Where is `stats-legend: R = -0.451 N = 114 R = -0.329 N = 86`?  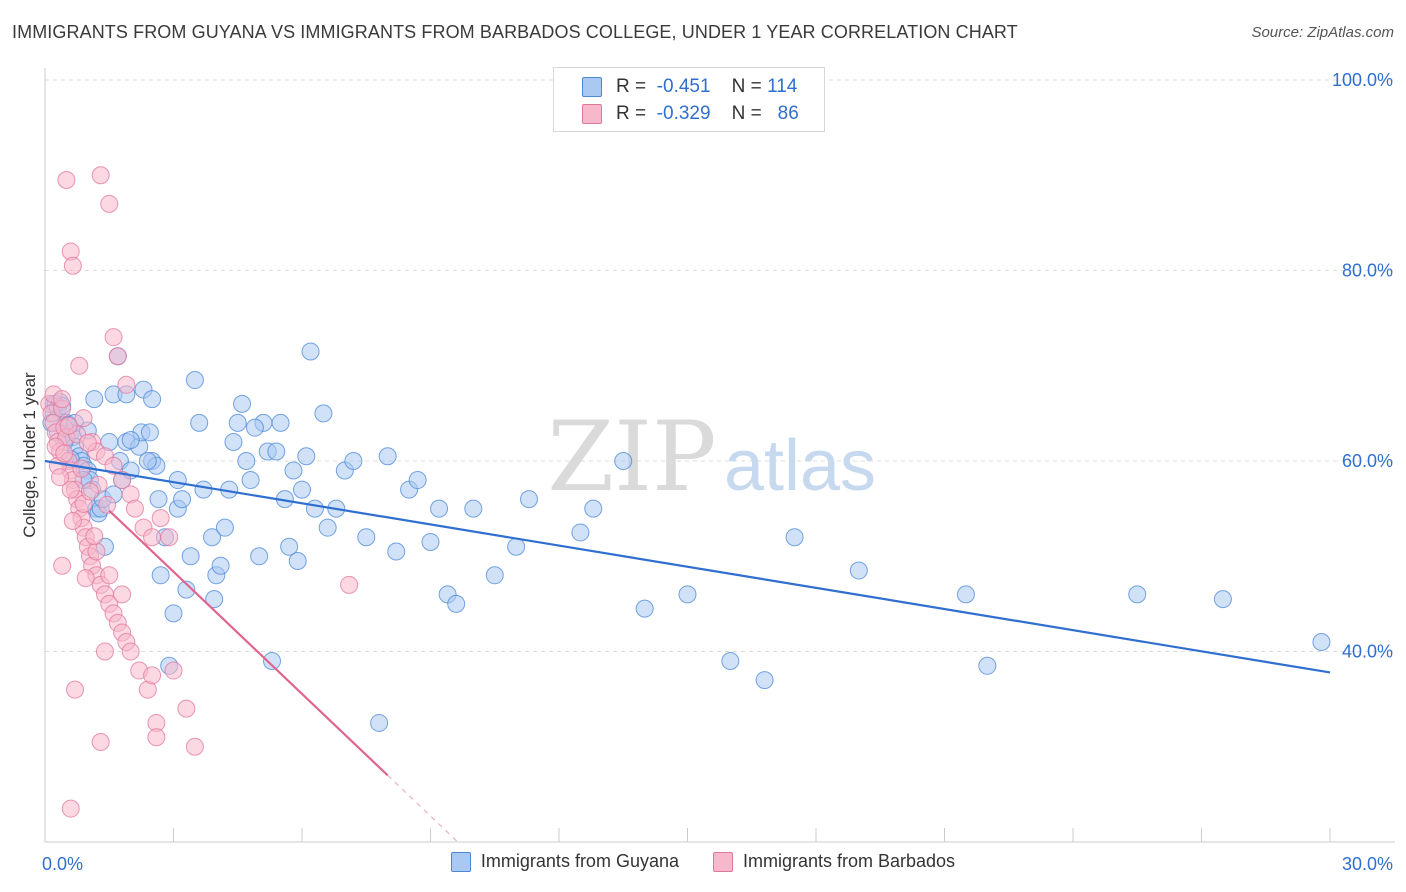 stats-legend: R = -0.451 N = 114 R = -0.329 N = 86 is located at coordinates (689, 99).